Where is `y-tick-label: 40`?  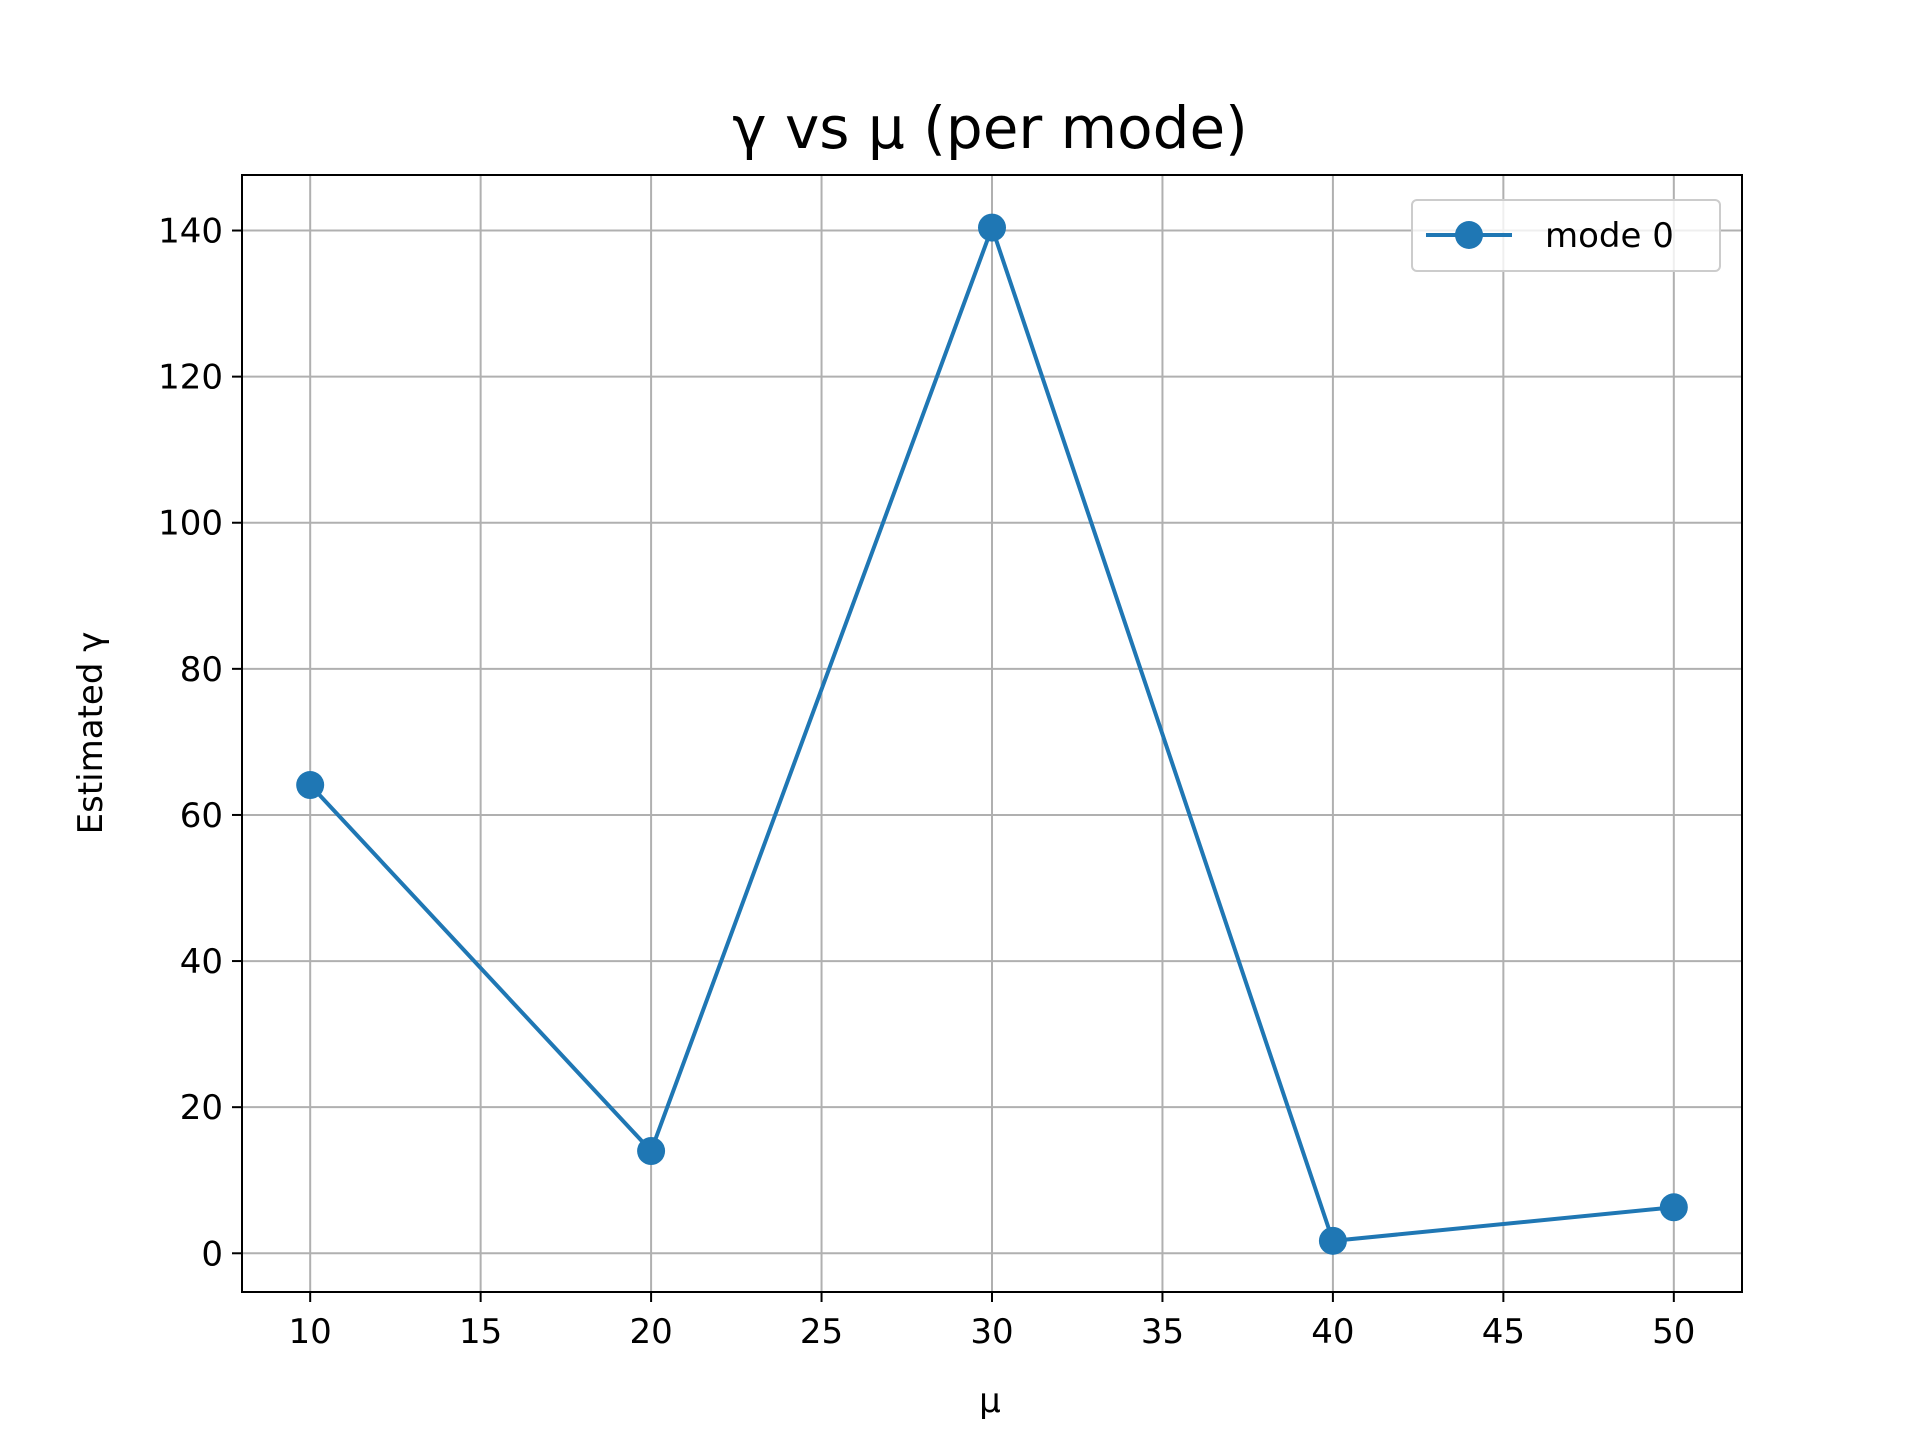 y-tick-label: 40 is located at coordinates (201, 962).